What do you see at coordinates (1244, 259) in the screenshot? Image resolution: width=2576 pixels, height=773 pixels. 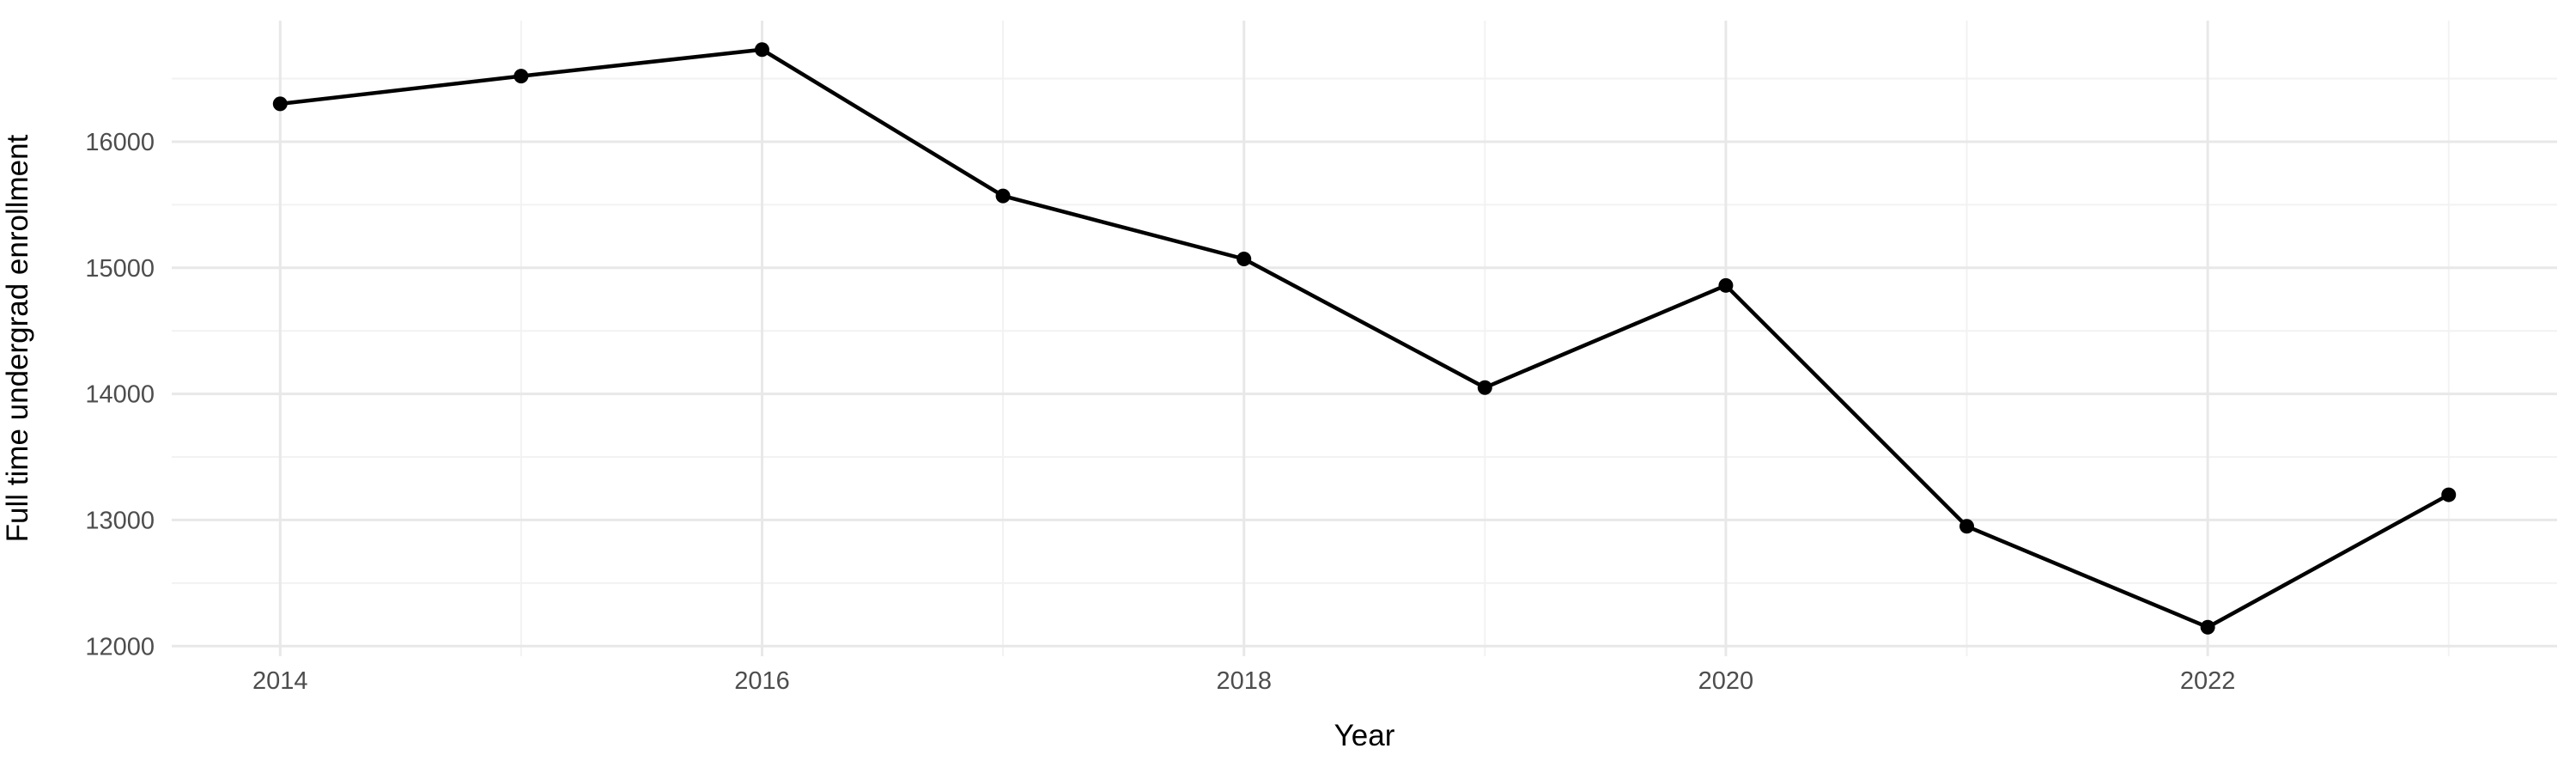 I see `data-point-2018` at bounding box center [1244, 259].